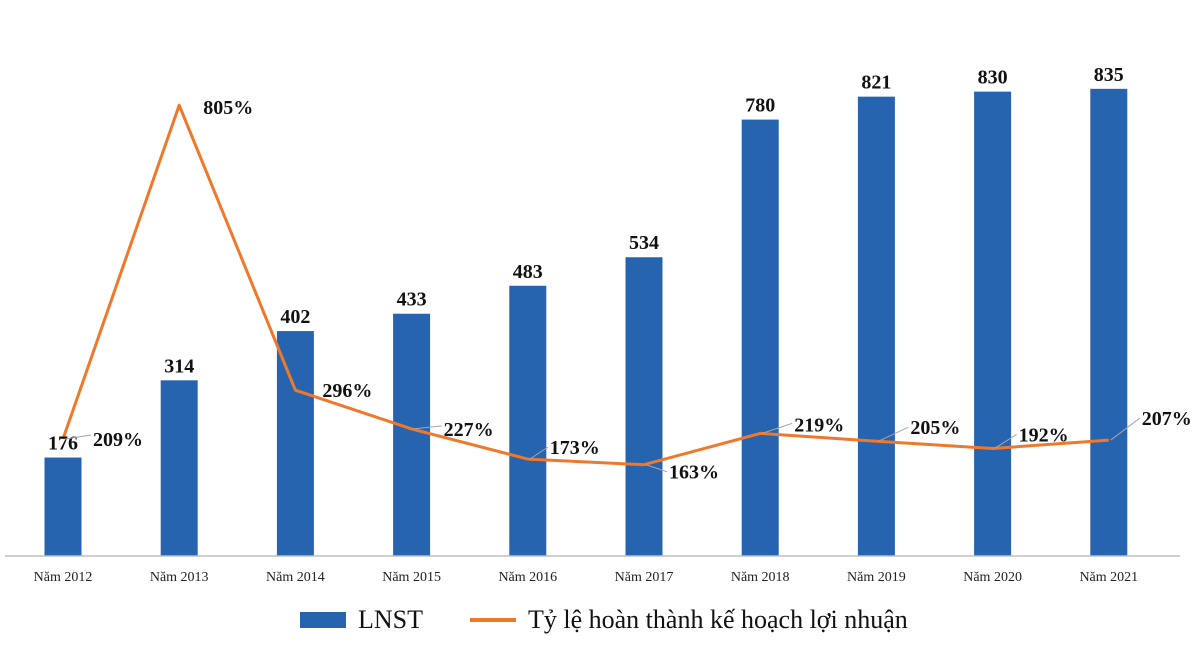 The image size is (1200, 645). I want to click on line-value-label: 219%, so click(819, 425).